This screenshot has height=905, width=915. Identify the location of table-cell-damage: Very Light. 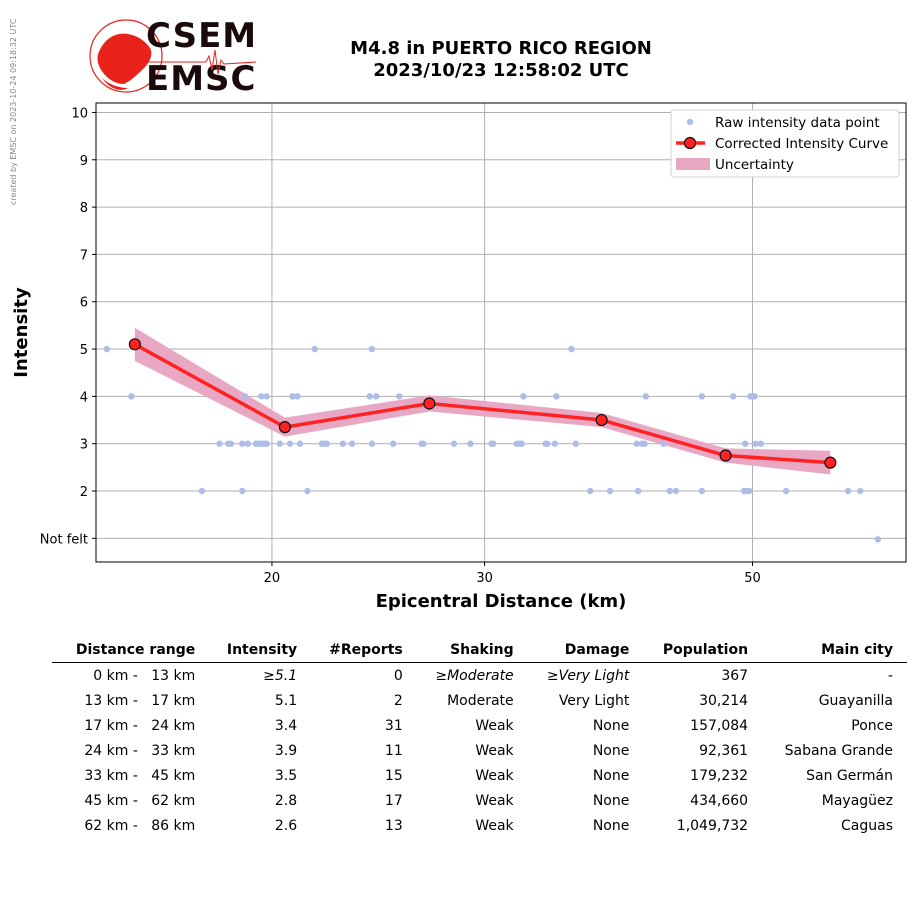
(594, 700).